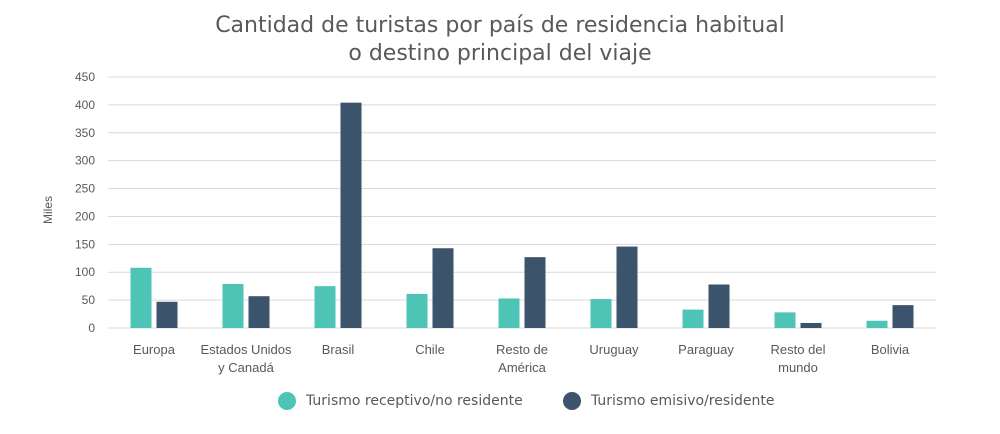 Image resolution: width=1000 pixels, height=434 pixels. Describe the element at coordinates (89, 300) in the screenshot. I see `y-tick-label: 50` at that location.